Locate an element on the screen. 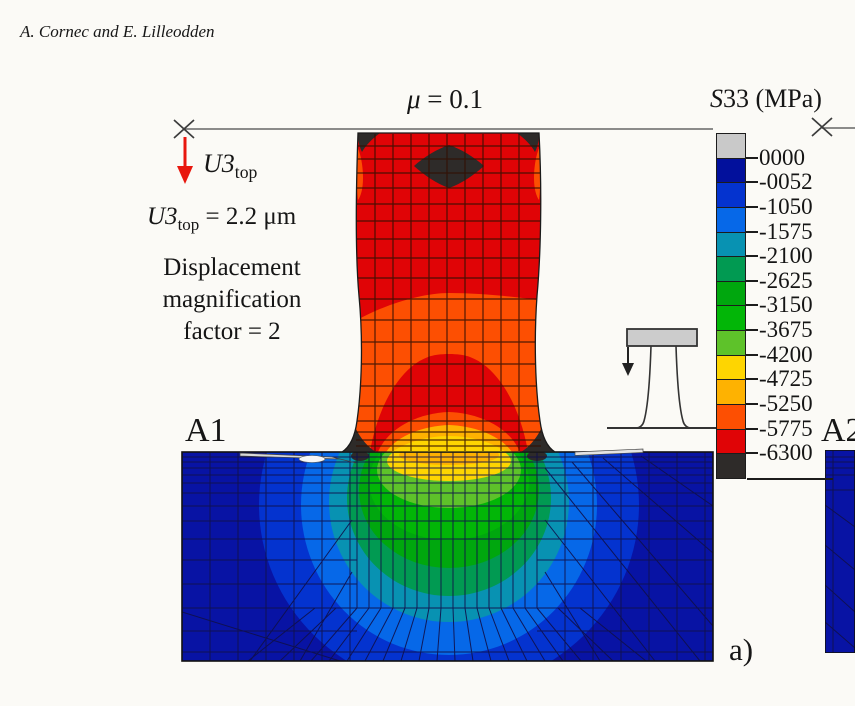  x-marker-right-icon is located at coordinates (822, 127).